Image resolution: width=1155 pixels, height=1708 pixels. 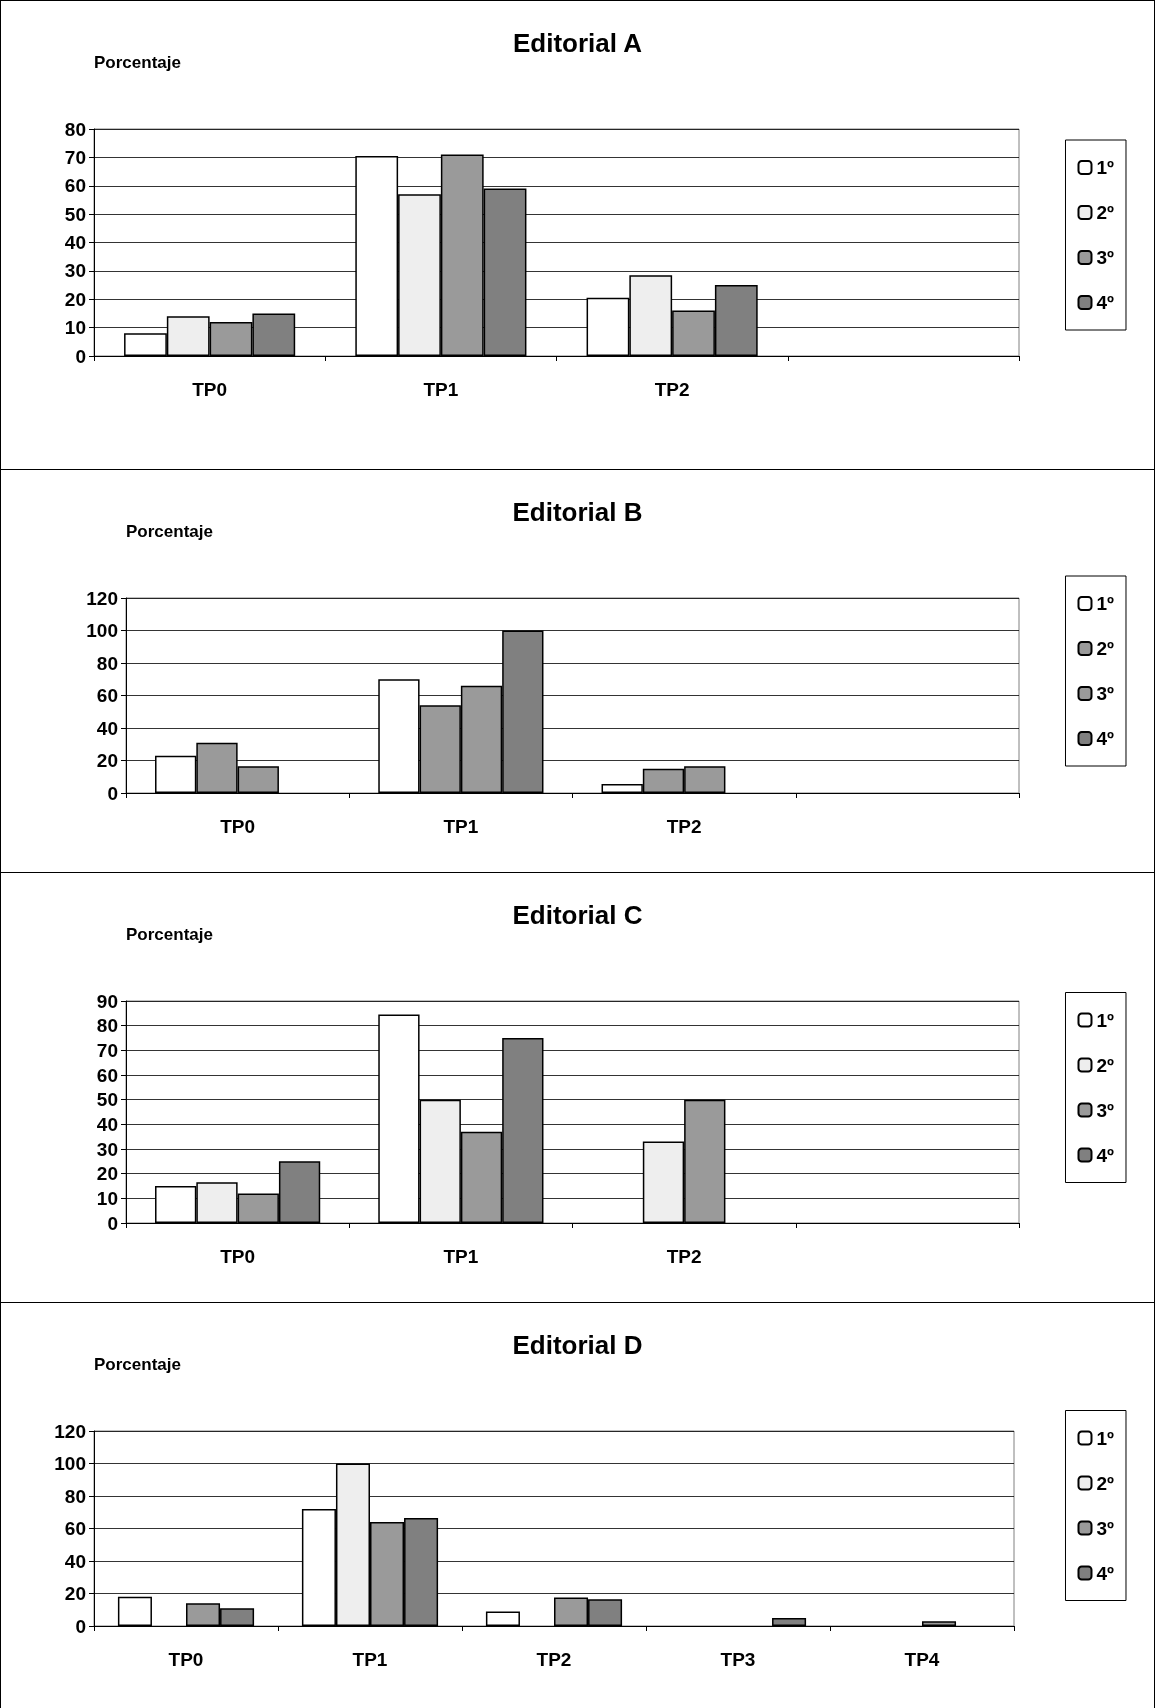 What do you see at coordinates (738, 1659) in the screenshot?
I see `x-tick-label: TP3` at bounding box center [738, 1659].